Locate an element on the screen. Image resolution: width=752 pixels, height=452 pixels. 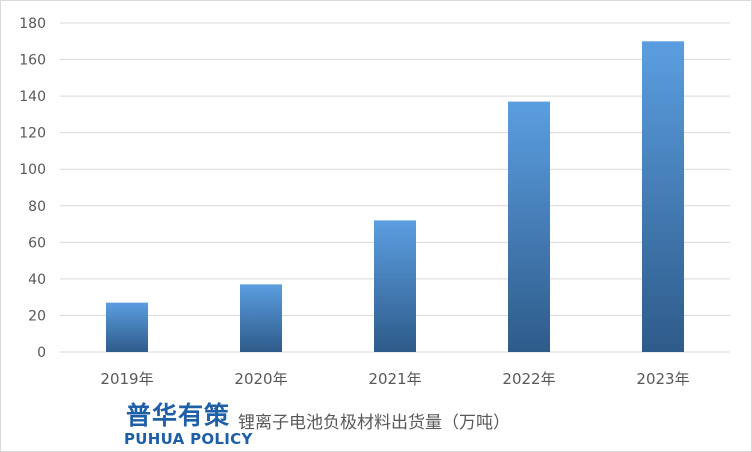
y-tick-label: 180 is located at coordinates (32, 24).